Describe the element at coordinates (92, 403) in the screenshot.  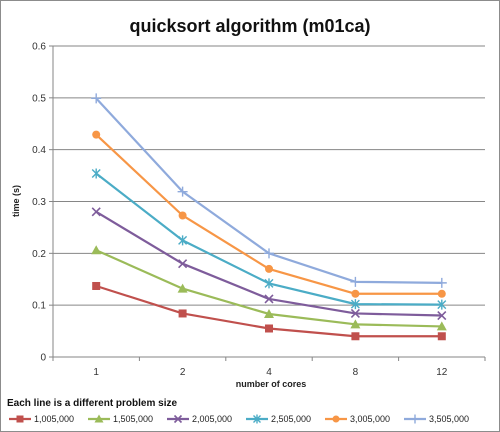
I see `legend-note: Each line is a different problem size` at that location.